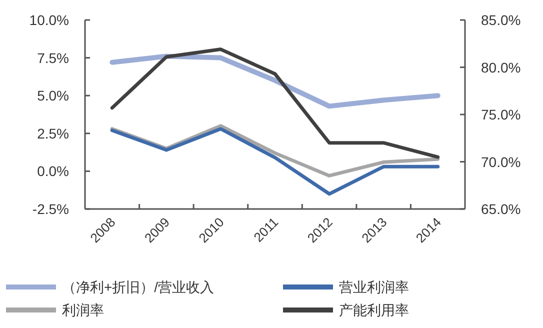  I want to click on y-tick-label: 7.5%, so click(53, 58).